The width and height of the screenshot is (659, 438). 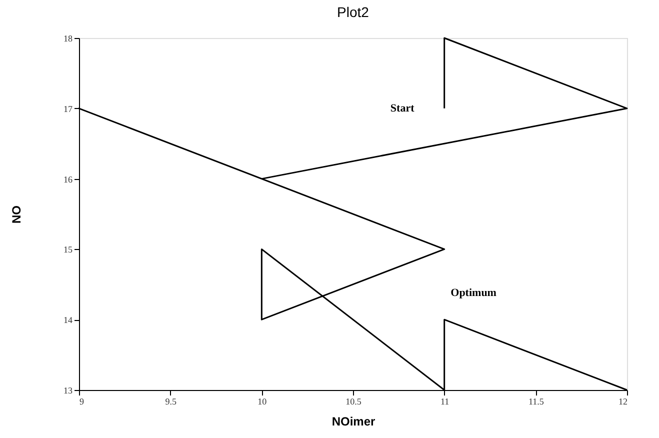 What do you see at coordinates (68, 109) in the screenshot?
I see `y-tick-label: 17` at bounding box center [68, 109].